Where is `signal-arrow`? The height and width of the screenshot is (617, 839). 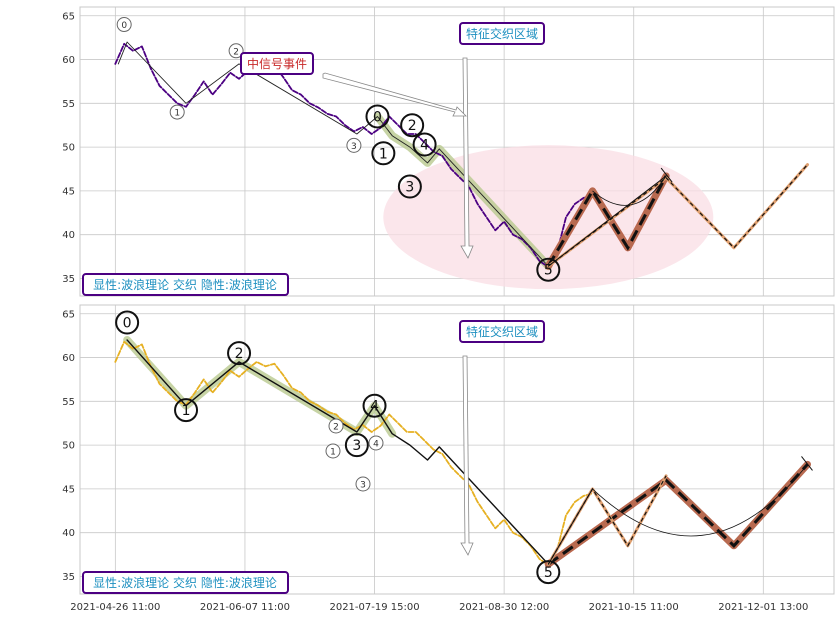
signal-arrow is located at coordinates (394, 94).